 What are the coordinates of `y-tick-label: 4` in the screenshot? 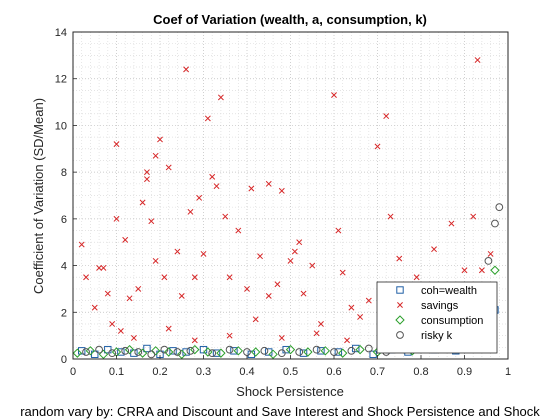 It's located at (64, 267).